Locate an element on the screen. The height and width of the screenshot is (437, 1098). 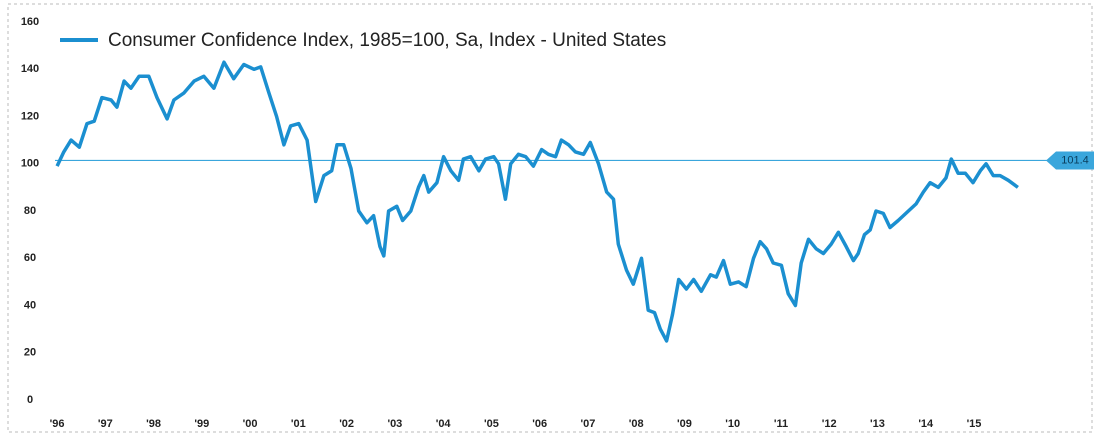
x-tick-label: '96 is located at coordinates (57, 424).